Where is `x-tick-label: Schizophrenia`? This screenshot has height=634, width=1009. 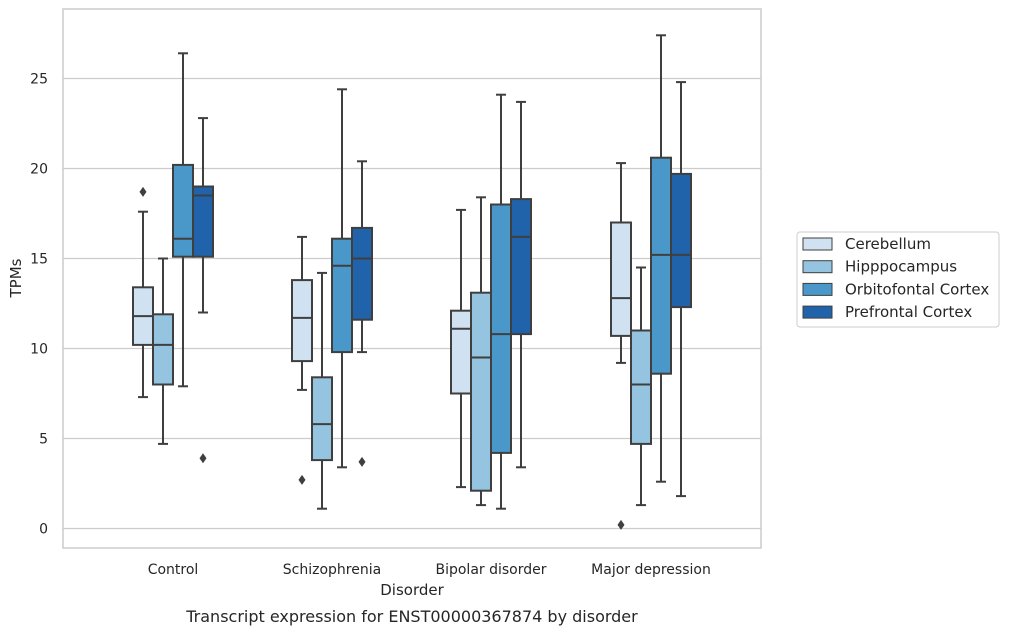 x-tick-label: Schizophrenia is located at coordinates (332, 570).